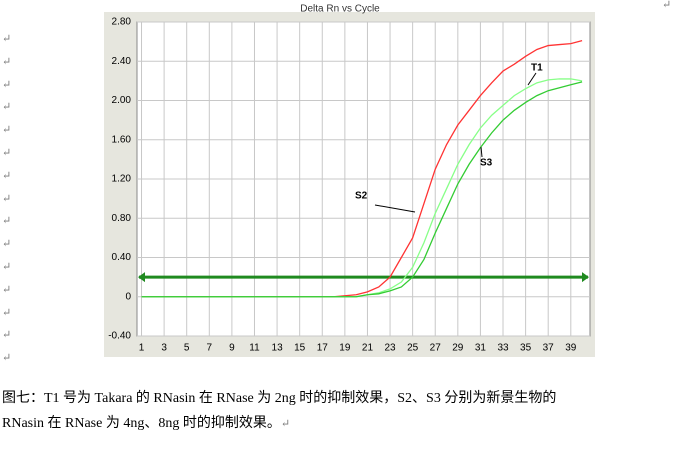 The image size is (675, 450). Describe the element at coordinates (122, 179) in the screenshot. I see `y-tick-label: 1.20` at that location.